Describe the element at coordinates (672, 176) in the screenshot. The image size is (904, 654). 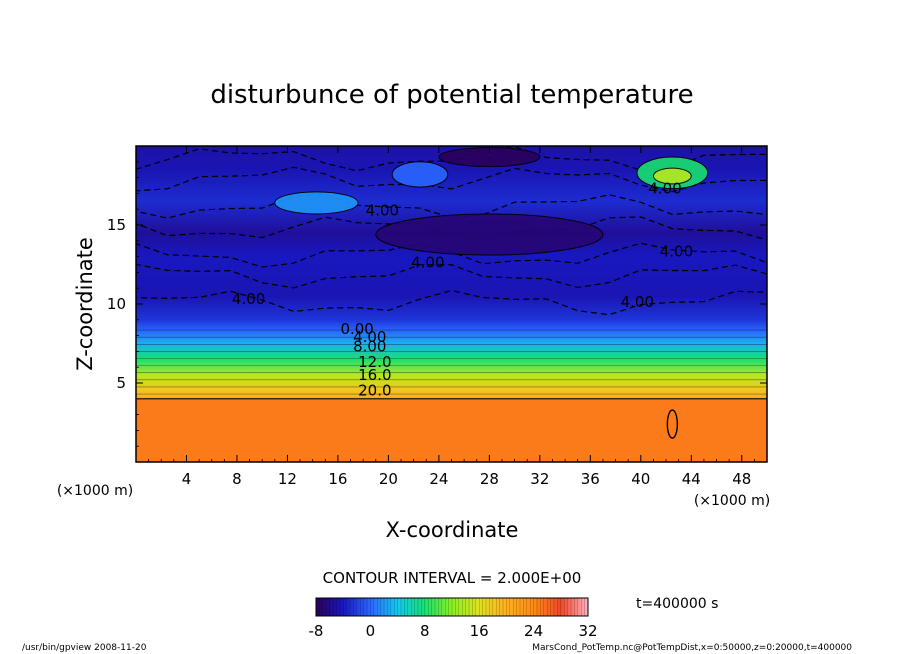
I see `warm-anomaly-core` at that location.